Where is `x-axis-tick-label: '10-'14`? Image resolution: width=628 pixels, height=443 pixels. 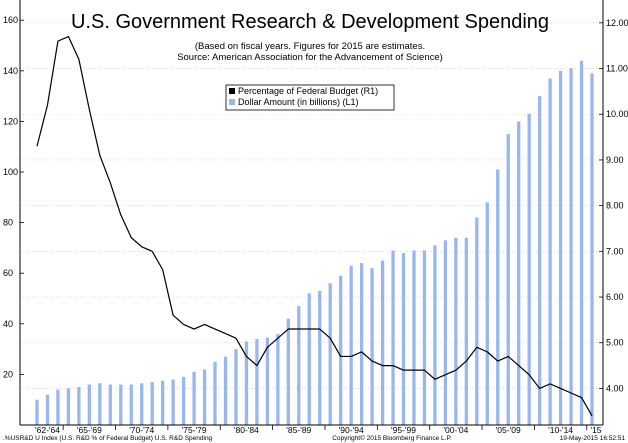
x-axis-tick-label: '10-'14 is located at coordinates (560, 430).